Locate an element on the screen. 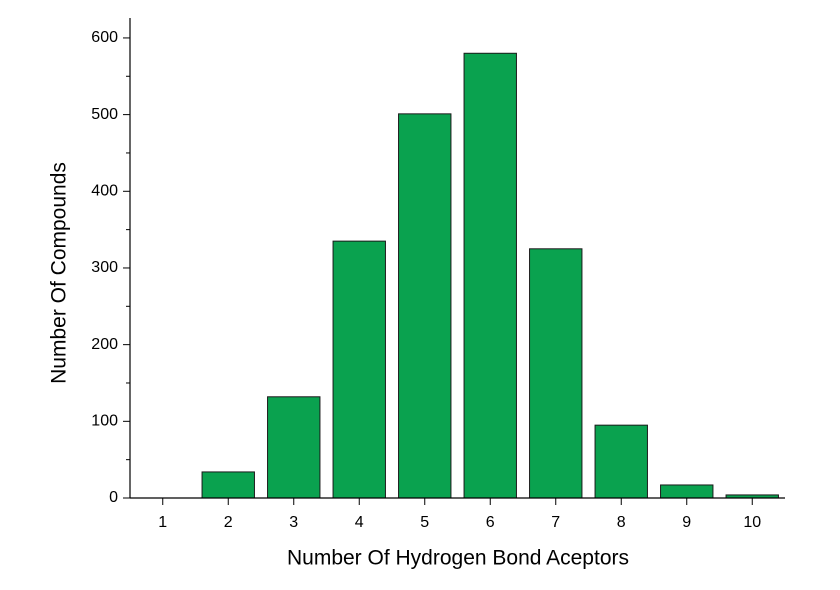  x-tick-label: 2 is located at coordinates (228, 522).